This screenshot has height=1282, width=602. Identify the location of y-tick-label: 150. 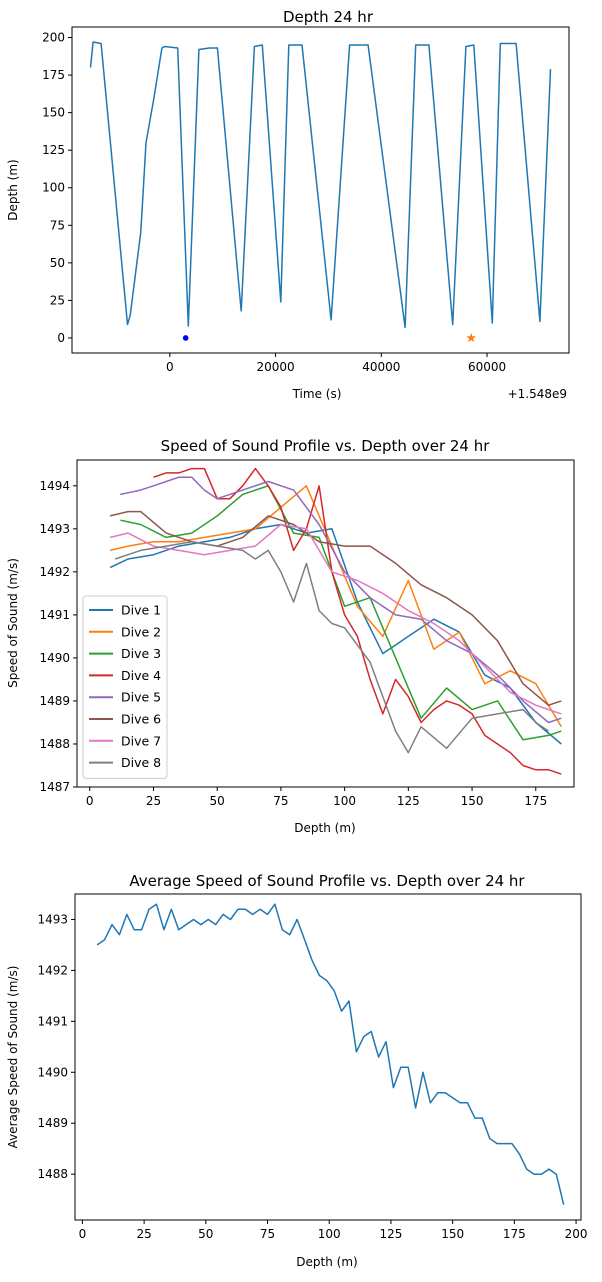
(53, 113).